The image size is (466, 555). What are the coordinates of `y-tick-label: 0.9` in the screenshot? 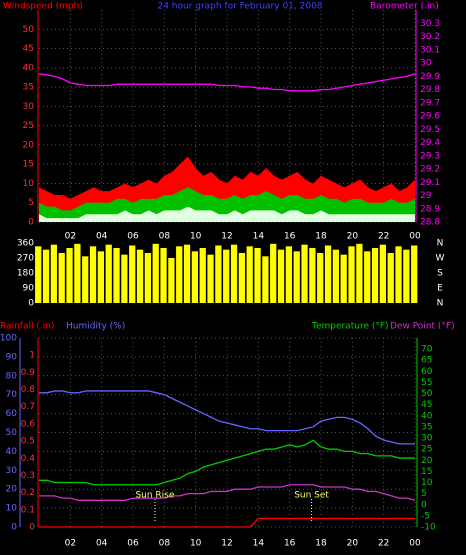 It's located at (28, 373).